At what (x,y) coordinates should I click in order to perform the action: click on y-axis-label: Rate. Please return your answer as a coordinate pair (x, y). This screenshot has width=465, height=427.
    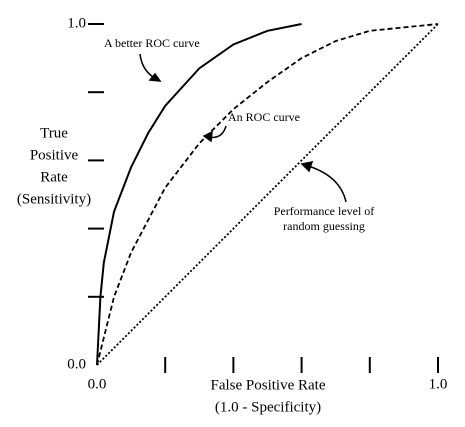
    Looking at the image, I should click on (54, 177).